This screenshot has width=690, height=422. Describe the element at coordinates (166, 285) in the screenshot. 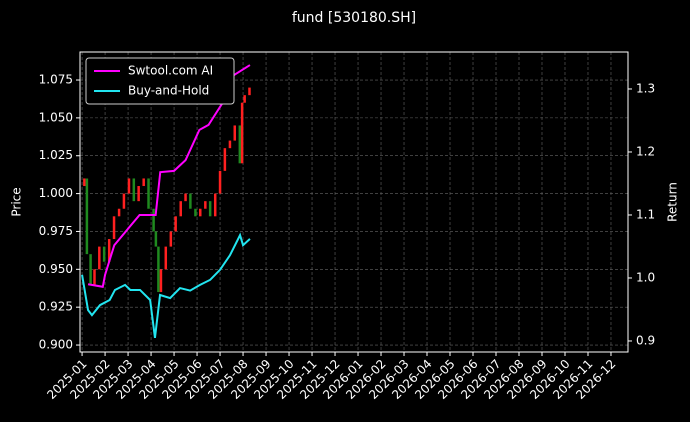

I see `series-line` at that location.